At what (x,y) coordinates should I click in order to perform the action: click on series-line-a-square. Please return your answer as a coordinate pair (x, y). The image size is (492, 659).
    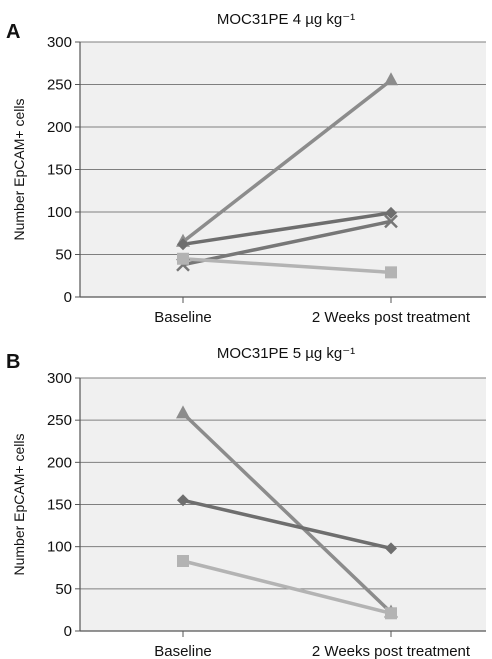
    Looking at the image, I should click on (287, 266).